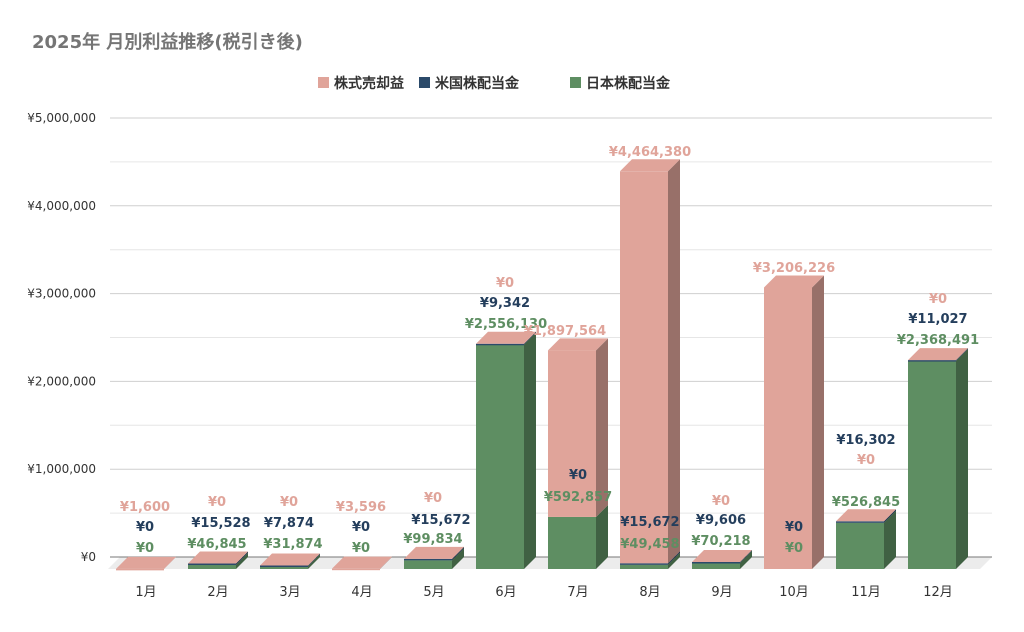 The height and width of the screenshot is (632, 1024). What do you see at coordinates (432, 539) in the screenshot?
I see `data-label: ¥99,834` at bounding box center [432, 539].